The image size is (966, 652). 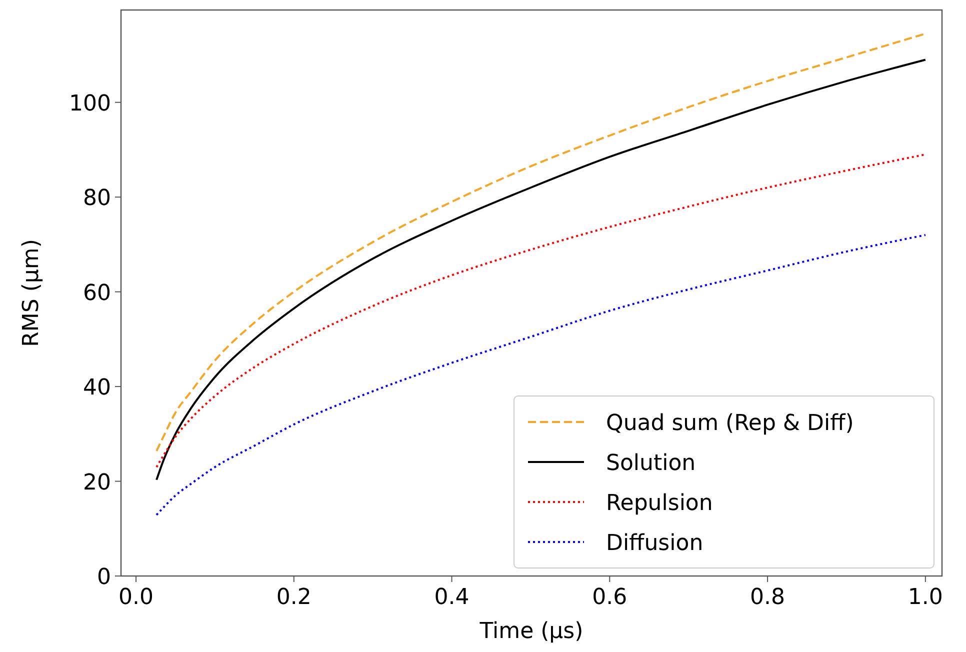 I want to click on x-tick-label: 0.0, so click(x=136, y=597).